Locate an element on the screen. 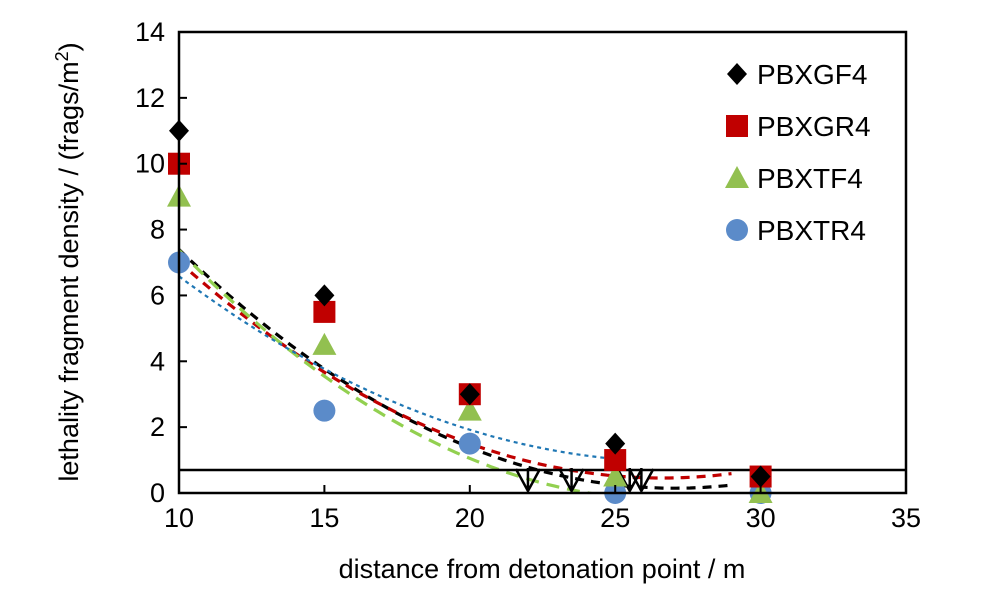 Image resolution: width=992 pixels, height=591 pixels. x-tick-label: 35 is located at coordinates (906, 518).